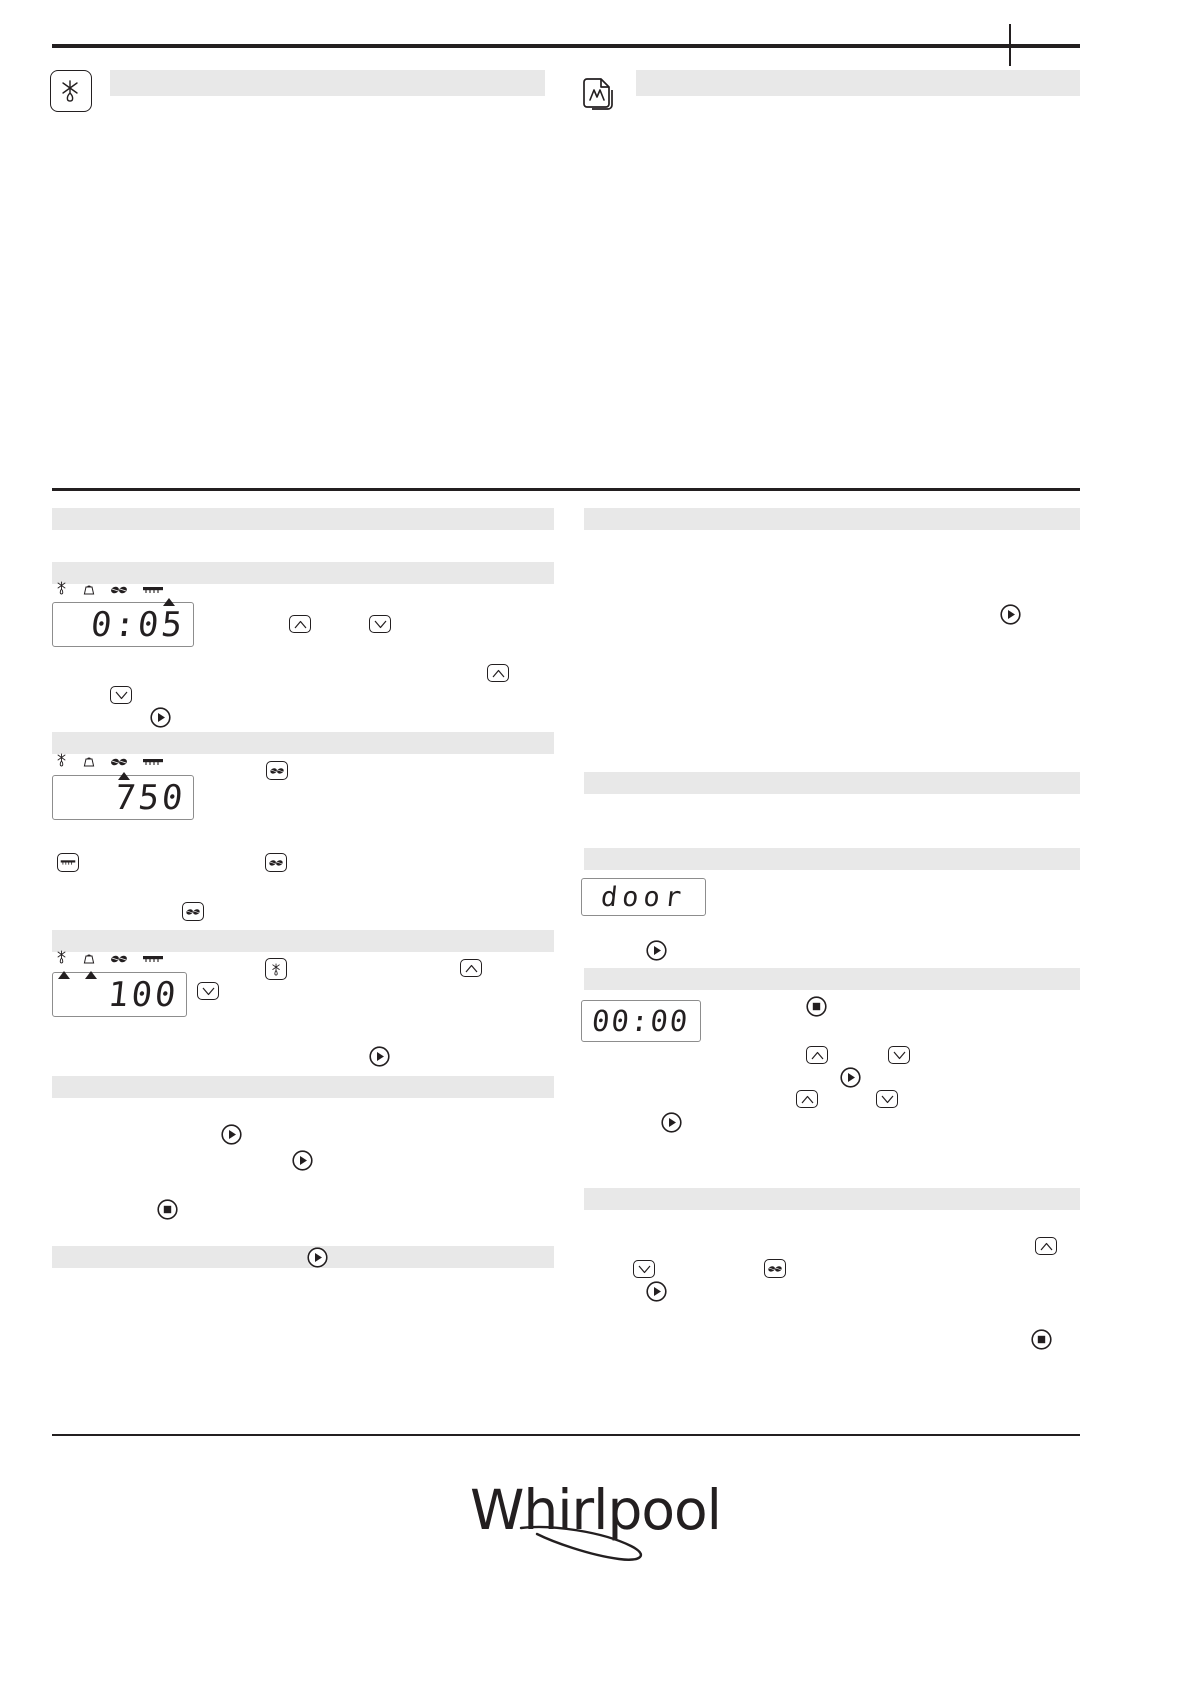  What do you see at coordinates (580, 1543) in the screenshot?
I see `brand-swoosh-icon` at bounding box center [580, 1543].